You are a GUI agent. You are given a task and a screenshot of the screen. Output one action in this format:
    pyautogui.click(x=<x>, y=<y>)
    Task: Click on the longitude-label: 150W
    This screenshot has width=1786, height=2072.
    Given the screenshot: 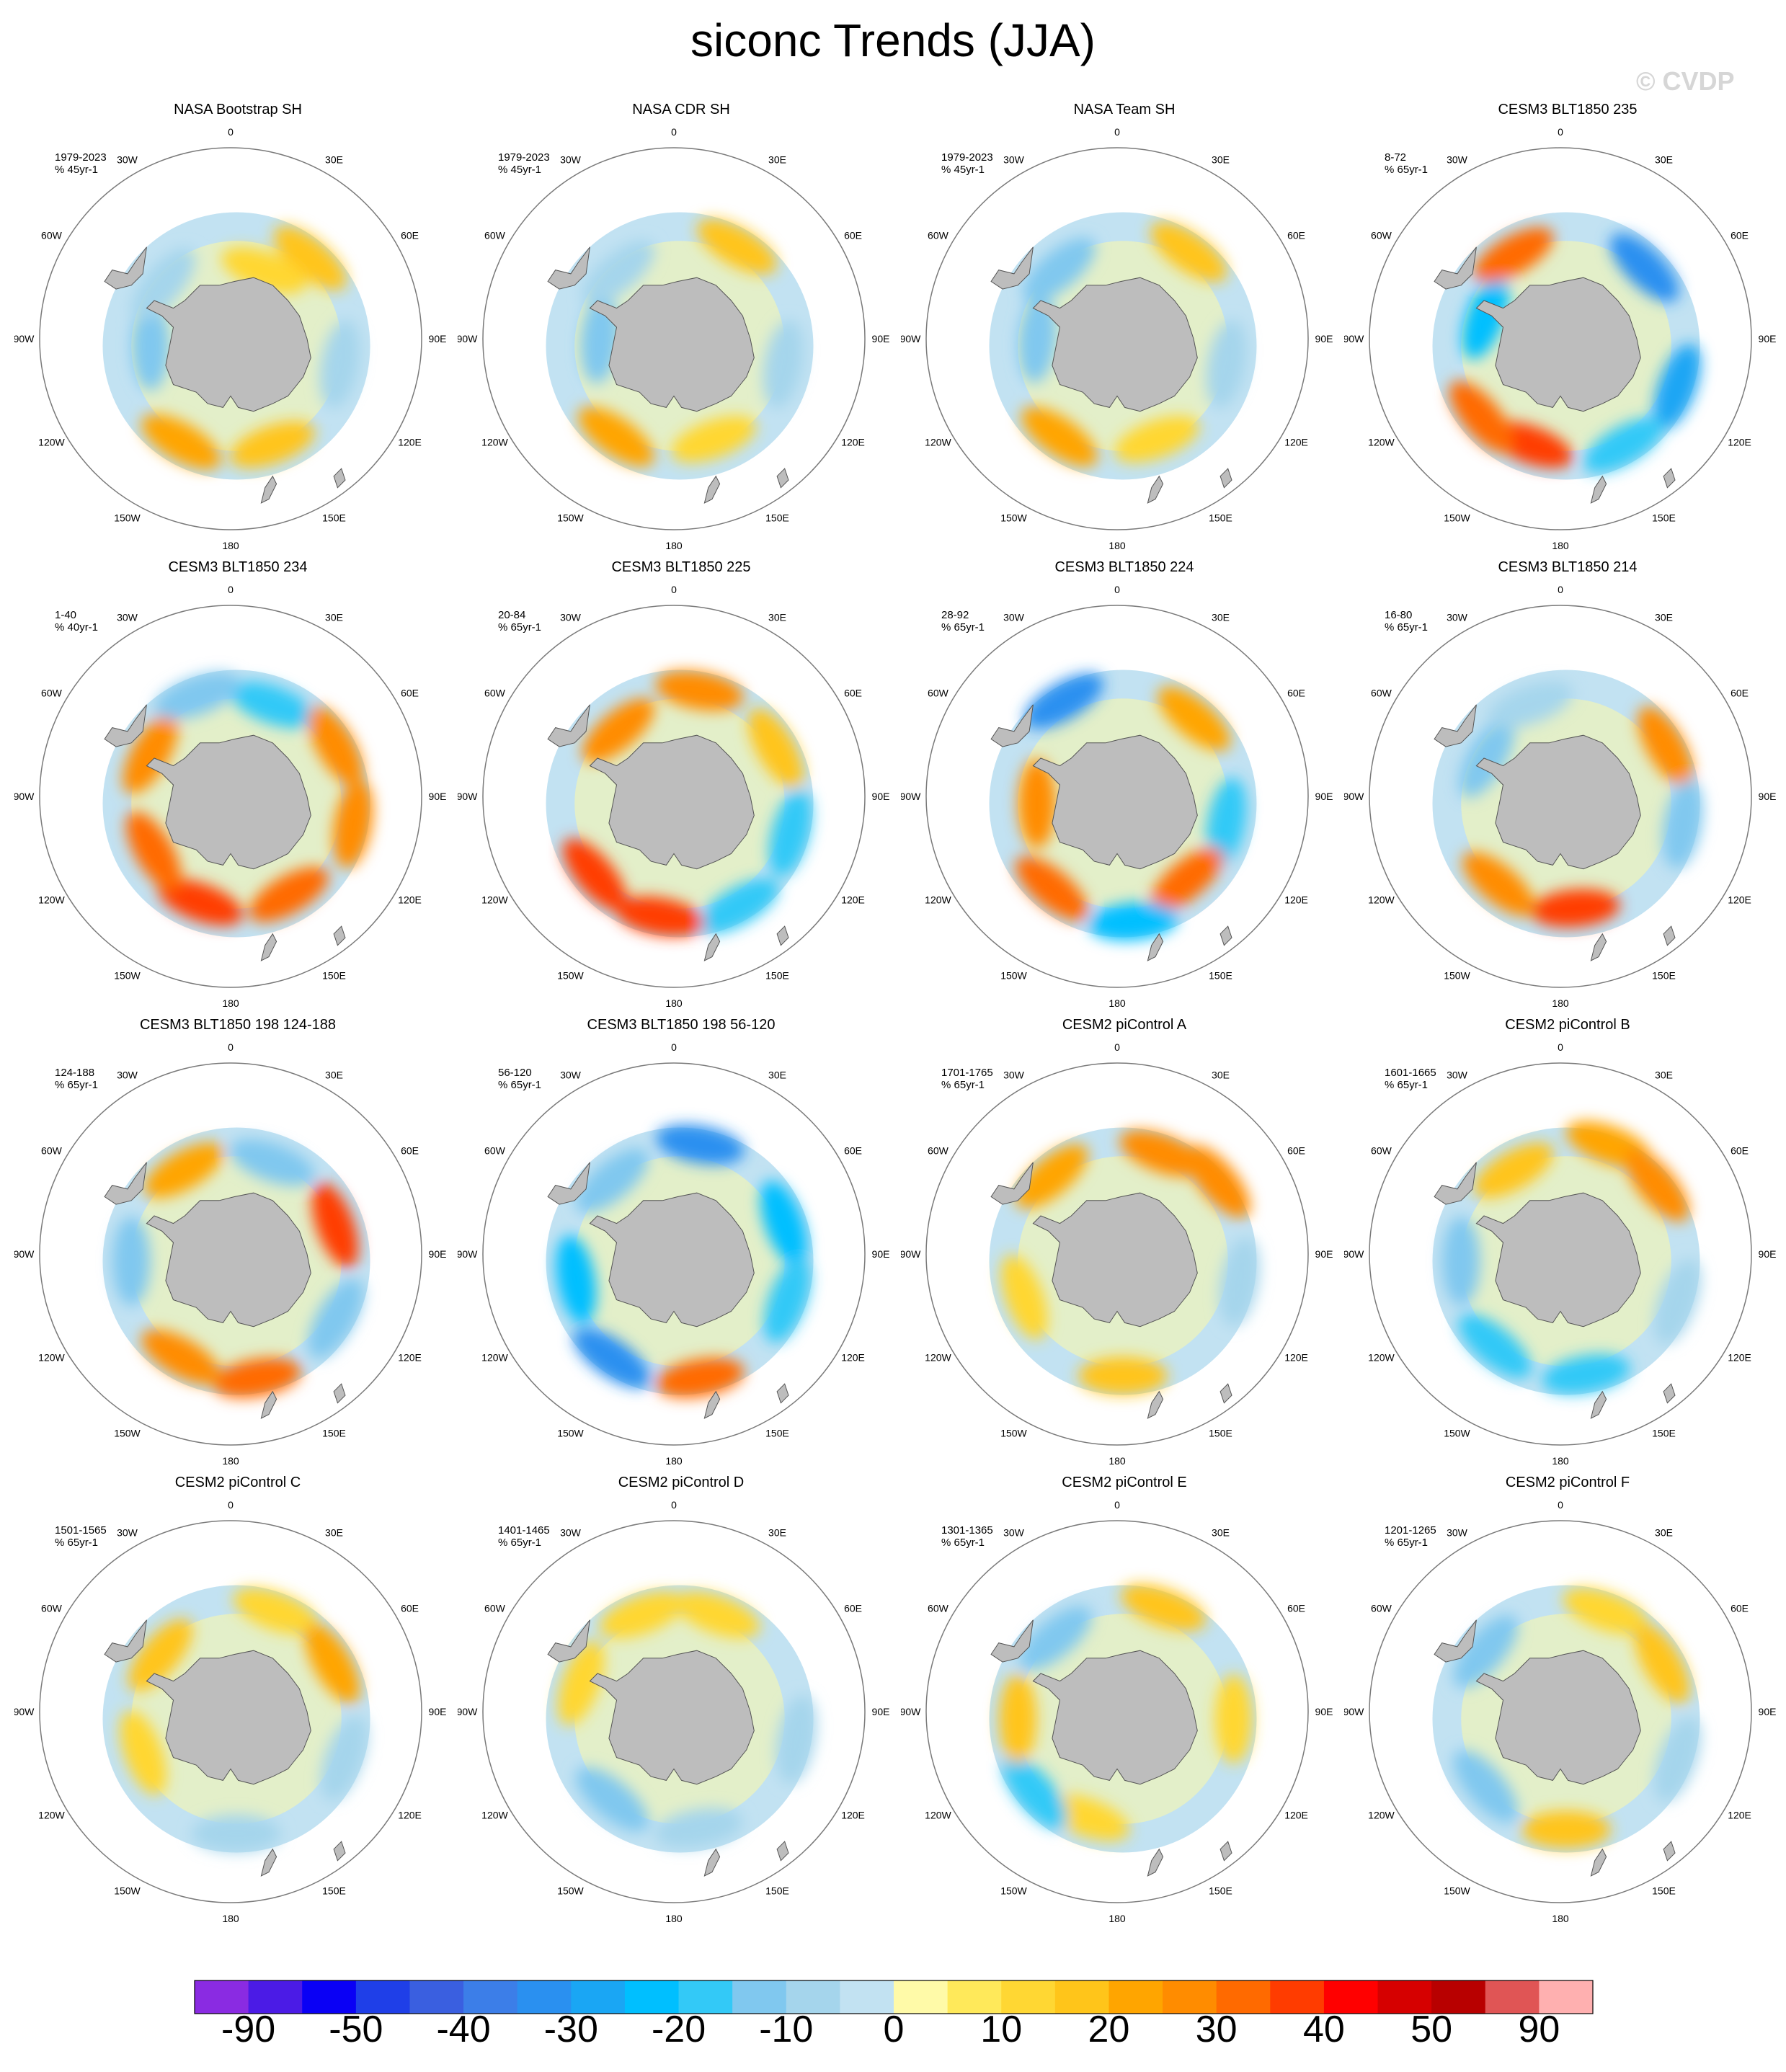 What is the action you would take?
    pyautogui.click(x=570, y=1891)
    